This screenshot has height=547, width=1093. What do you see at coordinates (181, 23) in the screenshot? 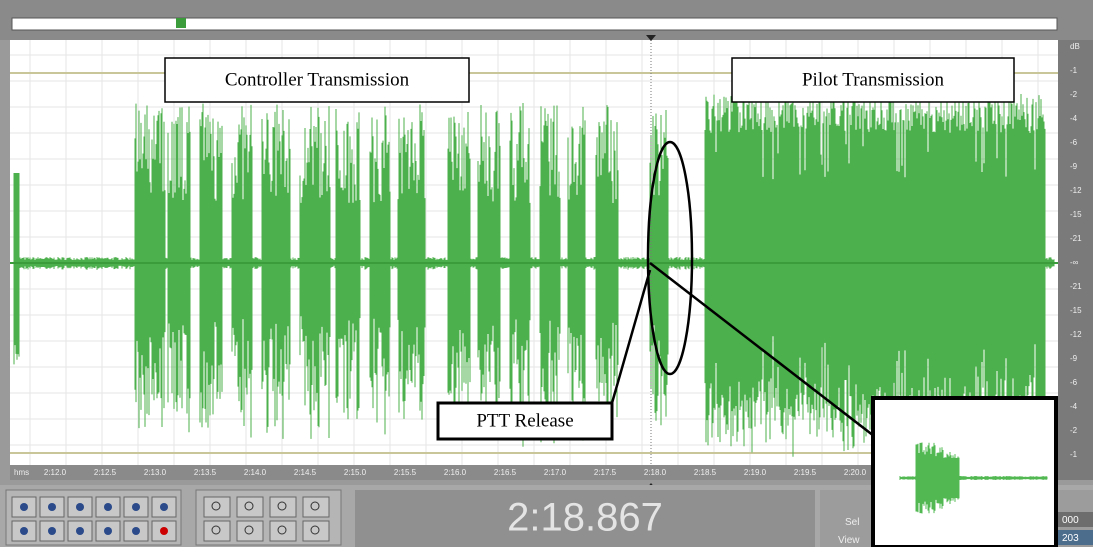
I see `overview-marker` at bounding box center [181, 23].